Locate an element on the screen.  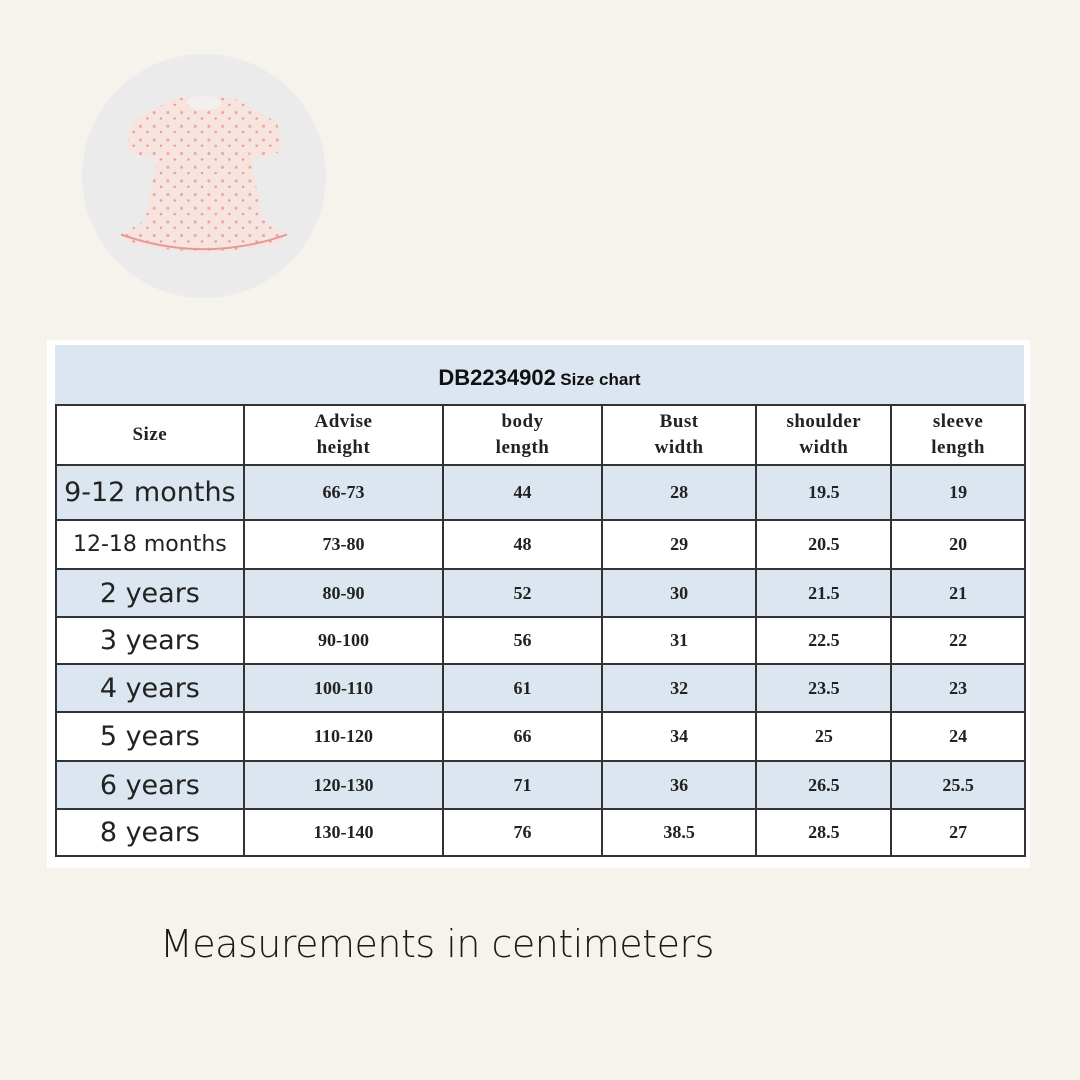
column-header-line: sleeve is located at coordinates (958, 421).